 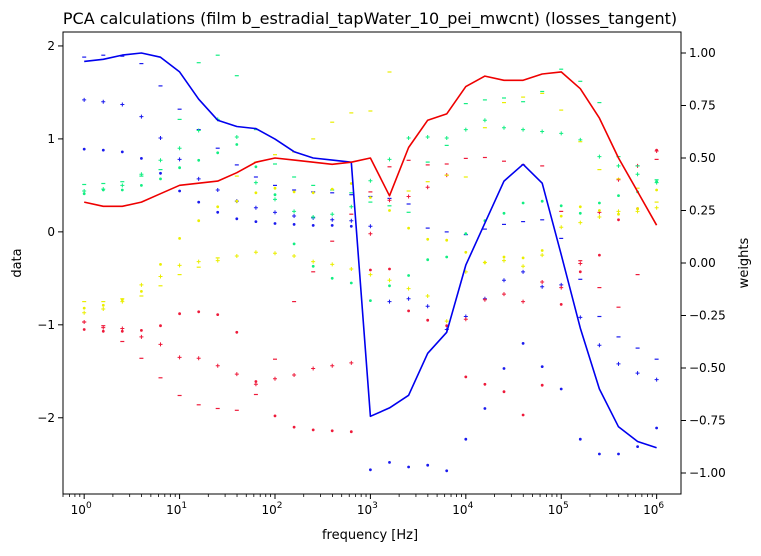 What do you see at coordinates (176, 509) in the screenshot?
I see `x-tick-label: 10¹` at bounding box center [176, 509].